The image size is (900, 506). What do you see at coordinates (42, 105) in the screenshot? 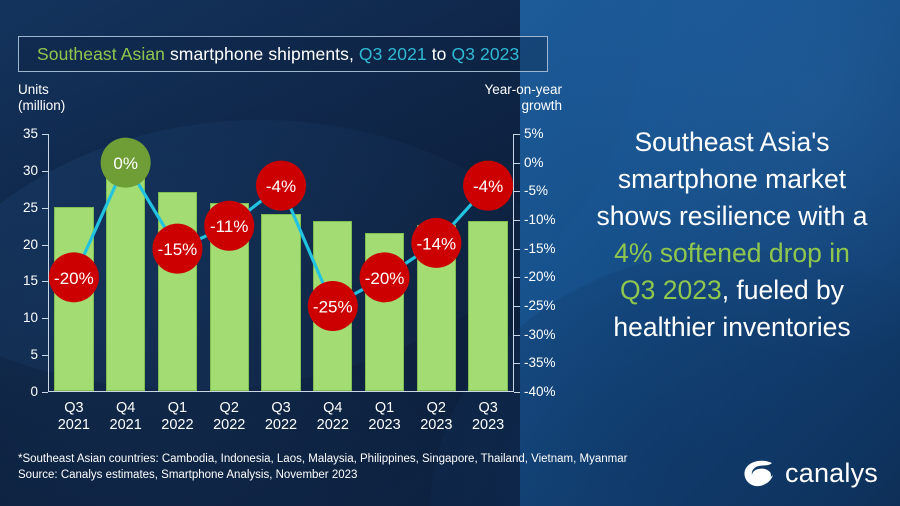
I see `left-axis-caption-line2: (million)` at bounding box center [42, 105].